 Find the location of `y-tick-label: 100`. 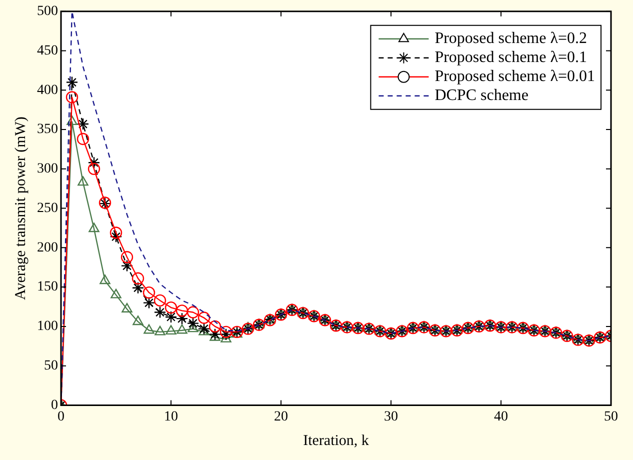

y-tick-label: 100 is located at coordinates (47, 326).